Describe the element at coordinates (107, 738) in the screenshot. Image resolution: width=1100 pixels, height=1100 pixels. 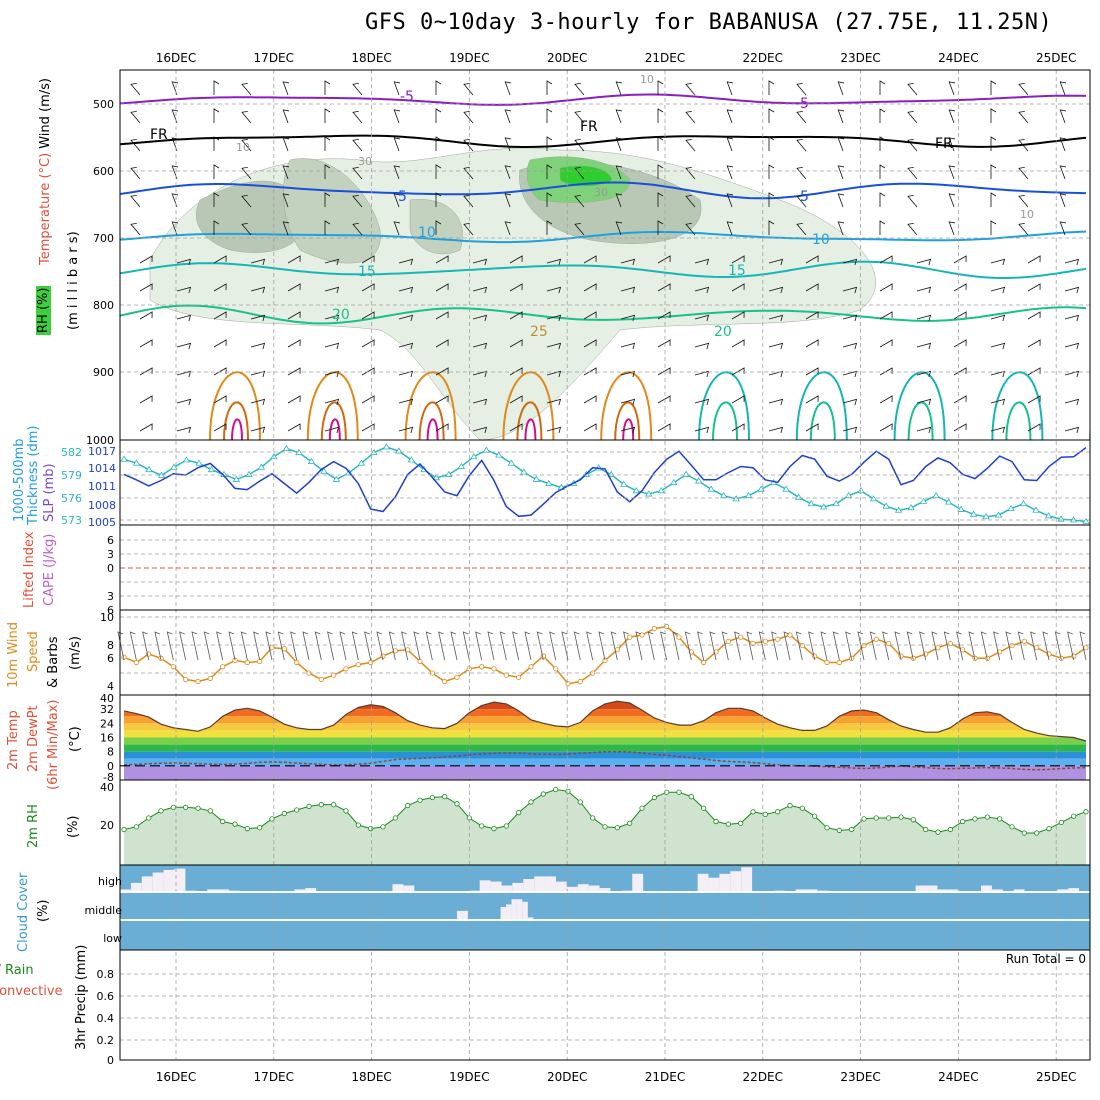
I see `temp2m-tick-label: 16` at that location.